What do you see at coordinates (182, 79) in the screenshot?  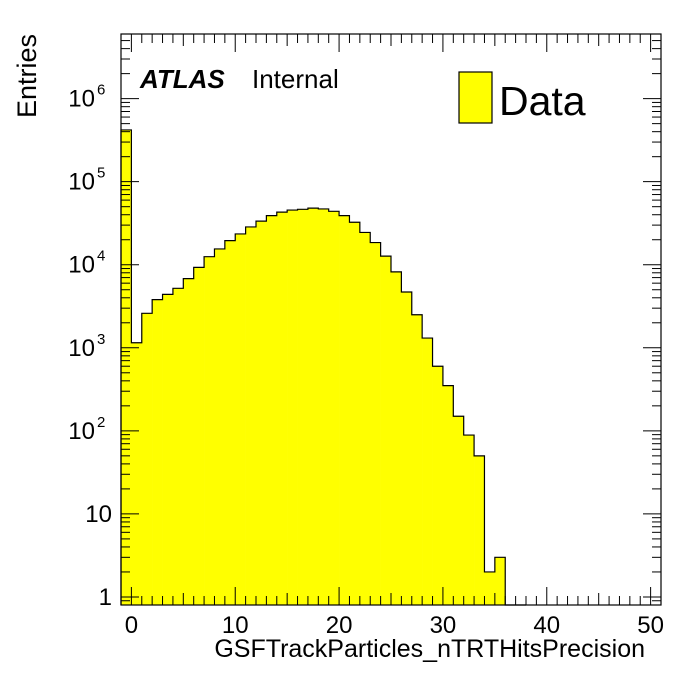 I see `atlas-label: ATLAS` at bounding box center [182, 79].